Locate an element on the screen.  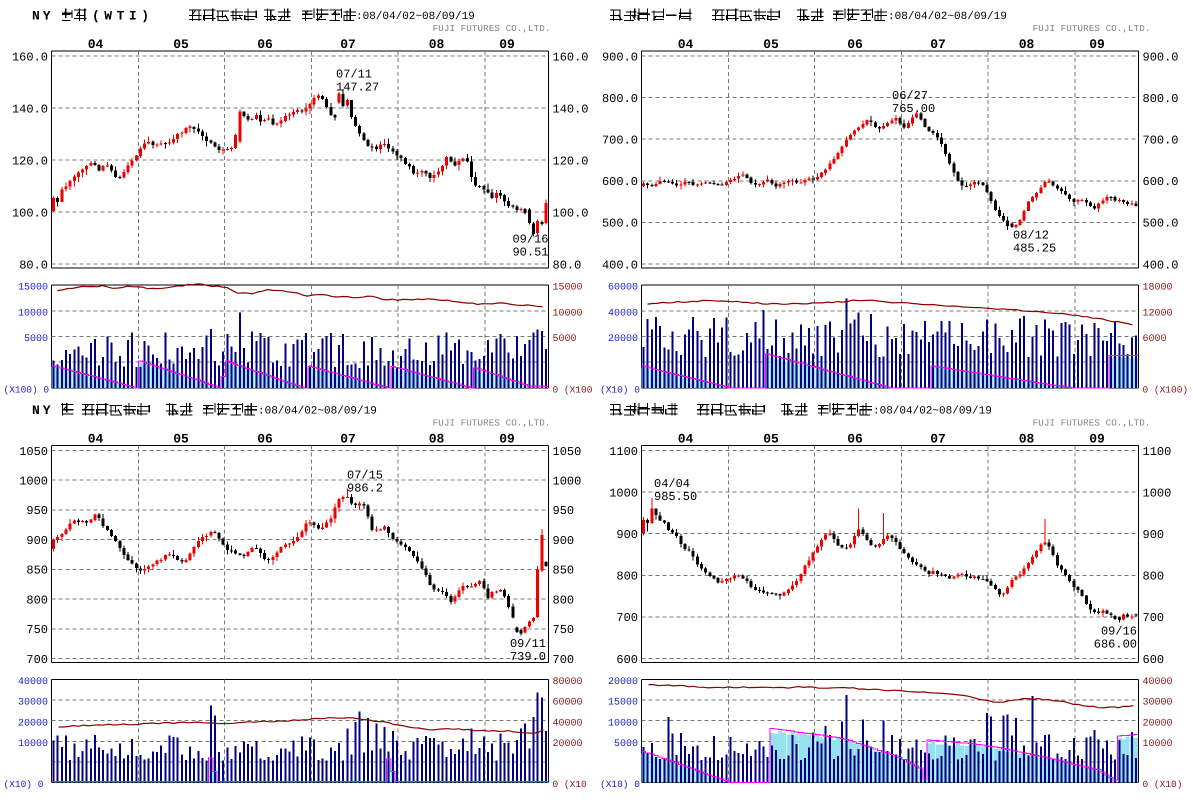
svg-text: 30000 is located at coordinates (1158, 703).